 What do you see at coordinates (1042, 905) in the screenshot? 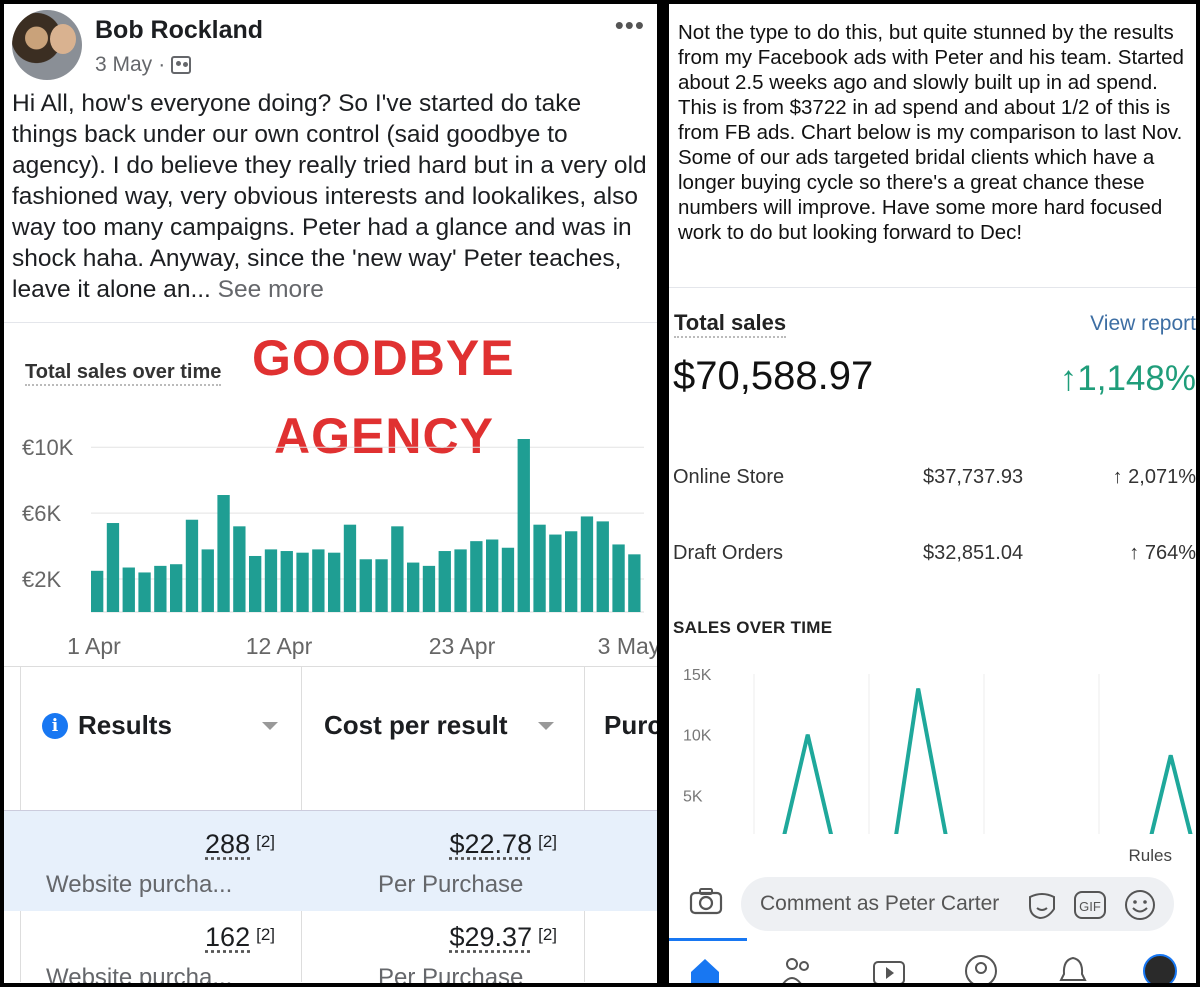
I see `sticker-icon` at bounding box center [1042, 905].